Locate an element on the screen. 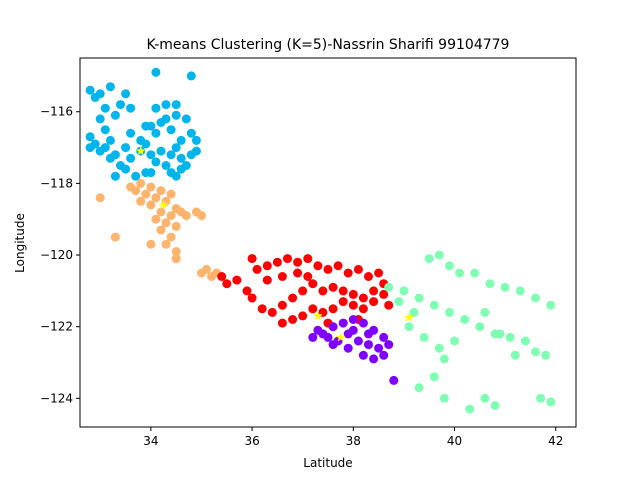 The height and width of the screenshot is (480, 640). x-axis: 34 36 38 40 42 is located at coordinates (353, 437).